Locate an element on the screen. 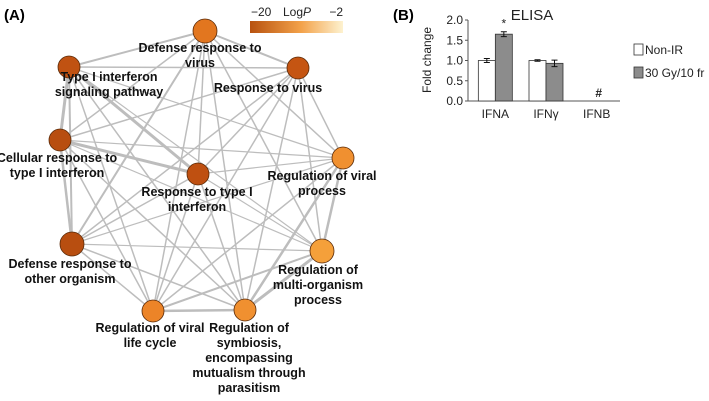 The height and width of the screenshot is (401, 709). colorbar-max-label: −2 is located at coordinates (336, 12).